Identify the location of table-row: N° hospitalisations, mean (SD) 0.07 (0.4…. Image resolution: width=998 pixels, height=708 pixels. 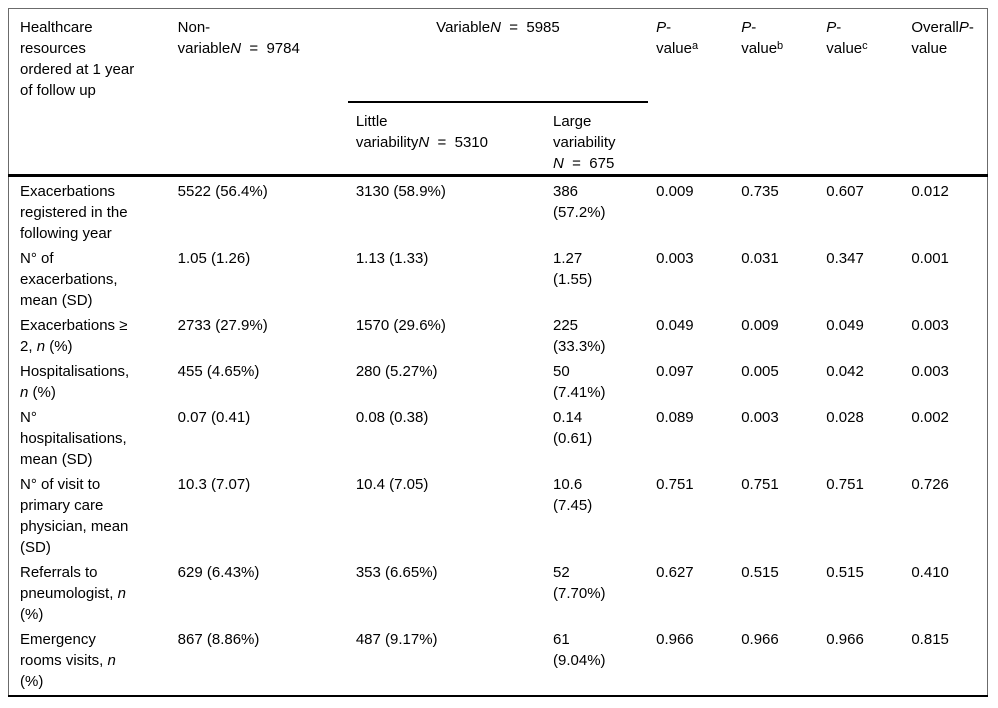
(498, 436).